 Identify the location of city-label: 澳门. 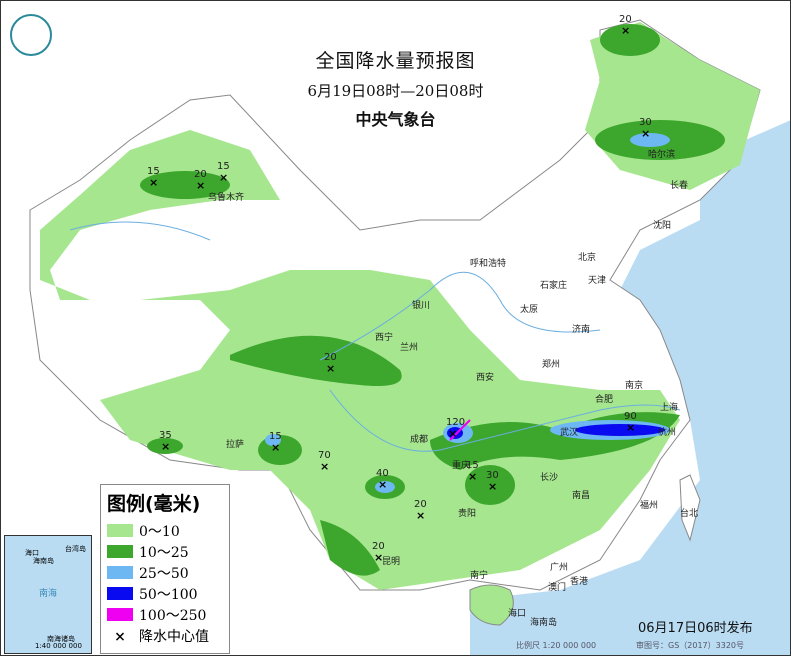
(557, 588).